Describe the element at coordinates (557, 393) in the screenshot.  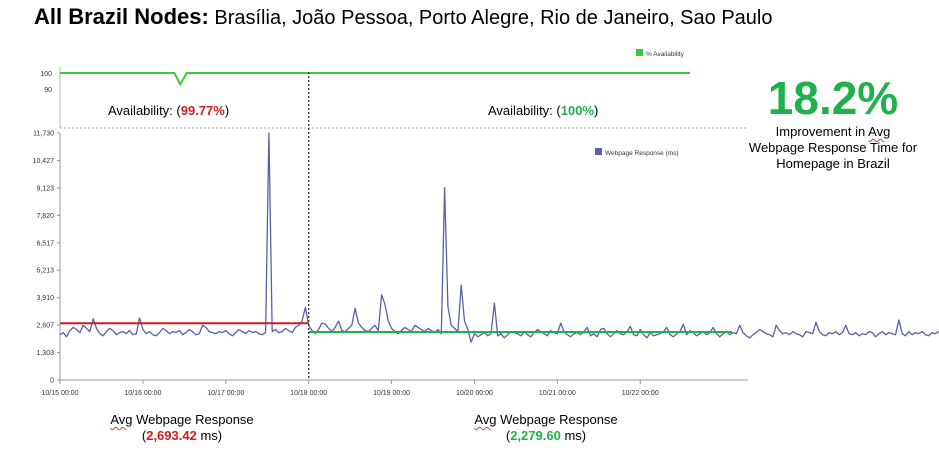
I see `x-tick-label: 10/21 00:00` at that location.